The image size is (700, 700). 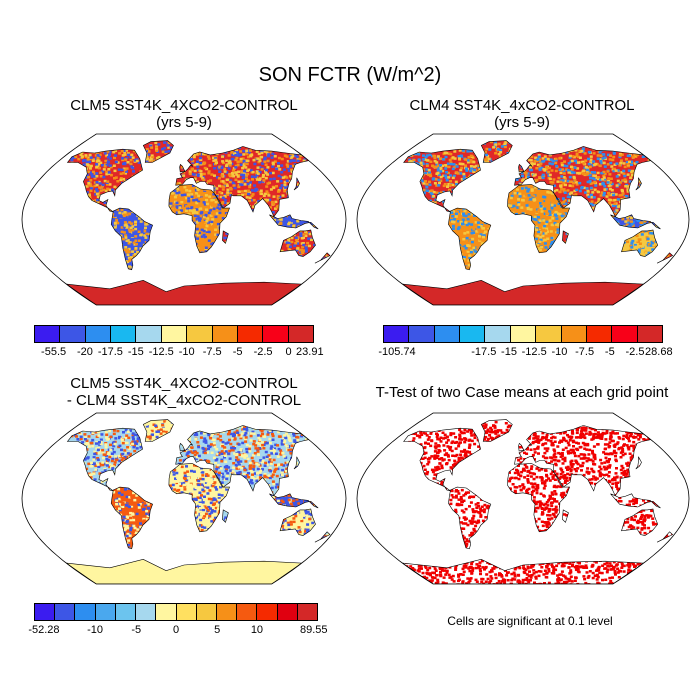 I want to click on panel3-map, so click(x=184, y=498).